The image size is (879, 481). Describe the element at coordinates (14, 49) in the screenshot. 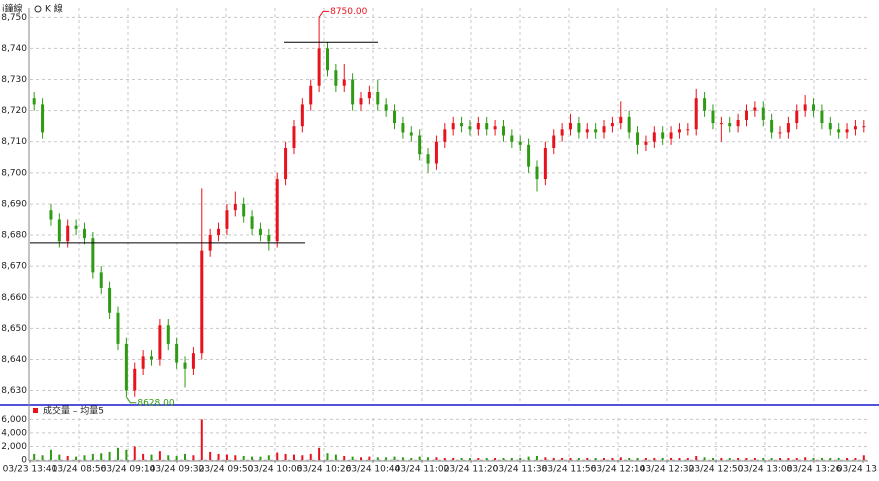

I see `y-tick-label: 8,740` at that location.